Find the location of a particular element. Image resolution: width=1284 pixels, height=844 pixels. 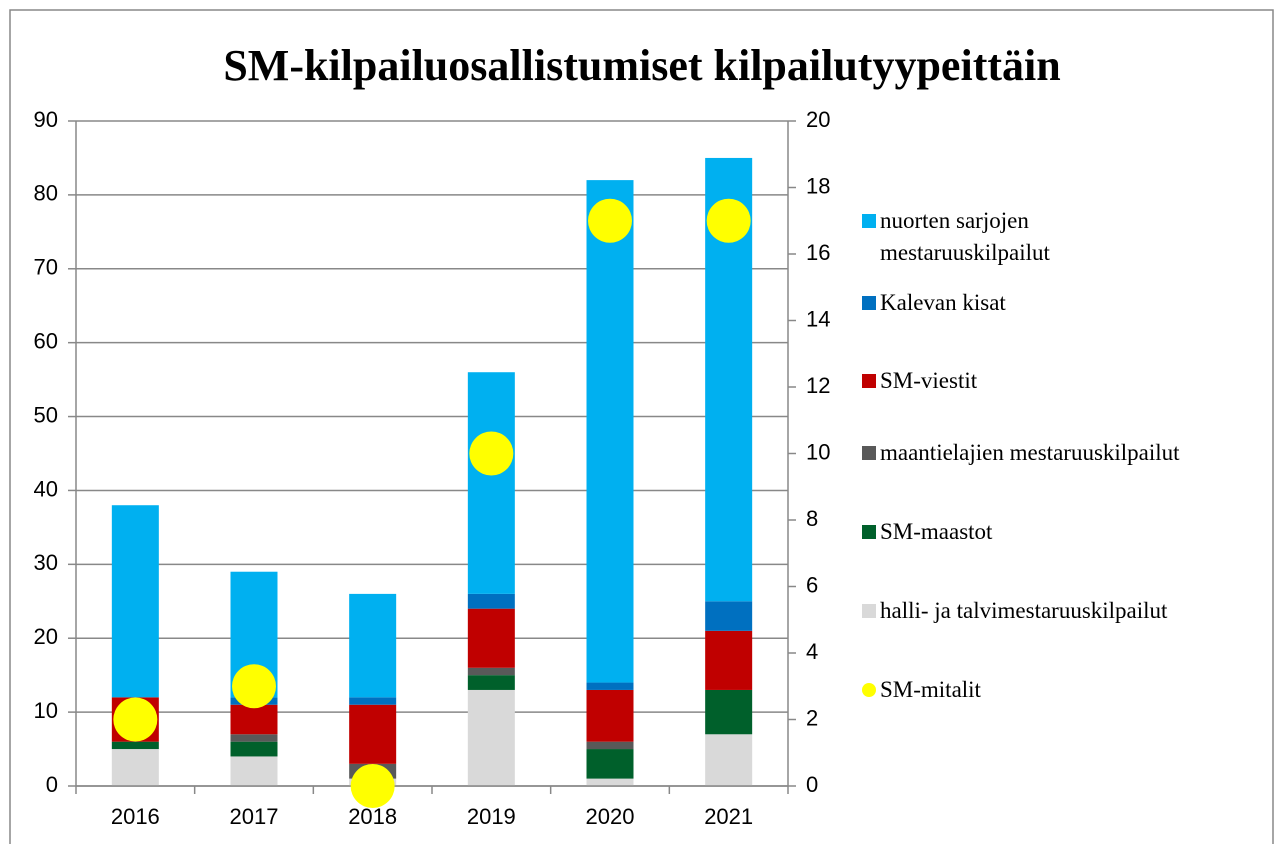

y-tick-label: 40 is located at coordinates (46, 488).